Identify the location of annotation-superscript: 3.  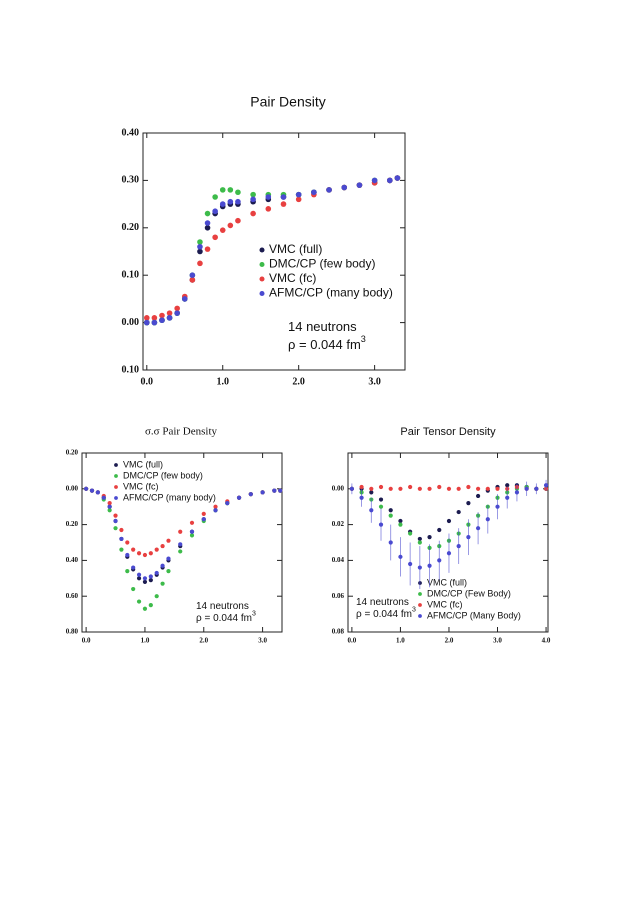
(414, 609).